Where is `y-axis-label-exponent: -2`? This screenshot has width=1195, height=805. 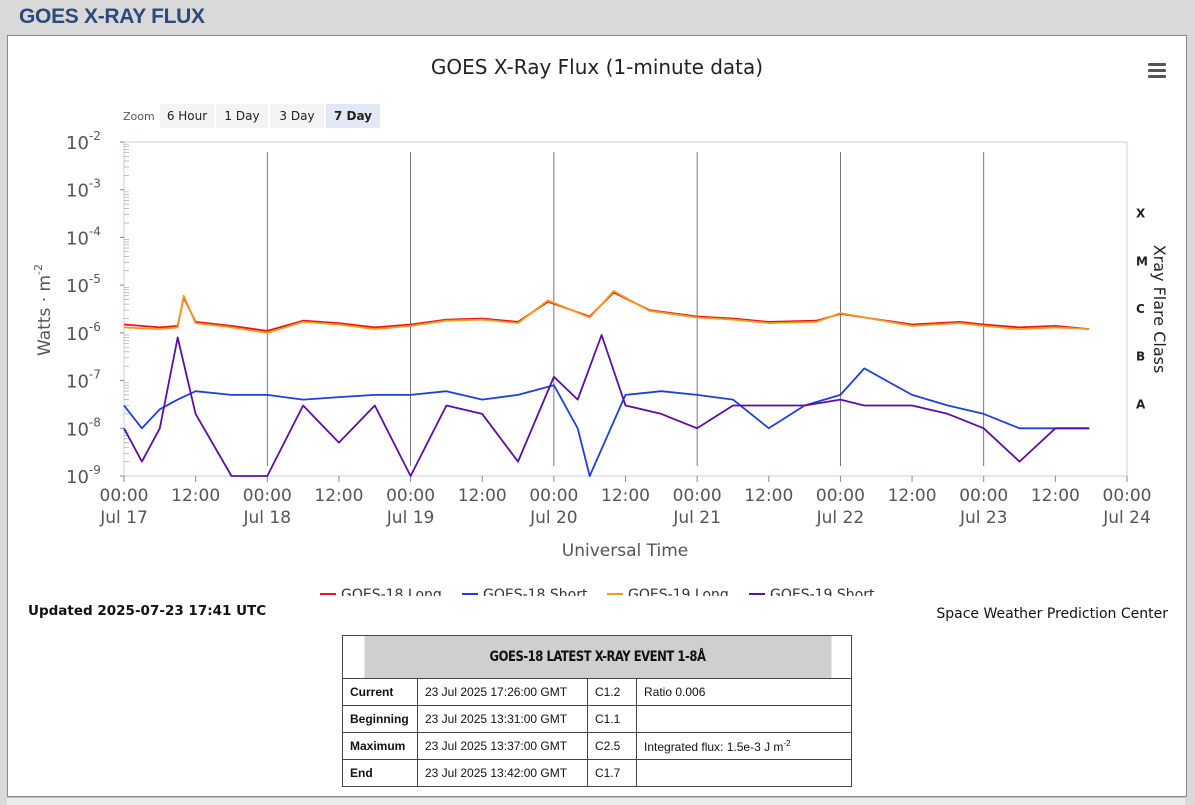
y-axis-label-exponent: -2 is located at coordinates (38, 269).